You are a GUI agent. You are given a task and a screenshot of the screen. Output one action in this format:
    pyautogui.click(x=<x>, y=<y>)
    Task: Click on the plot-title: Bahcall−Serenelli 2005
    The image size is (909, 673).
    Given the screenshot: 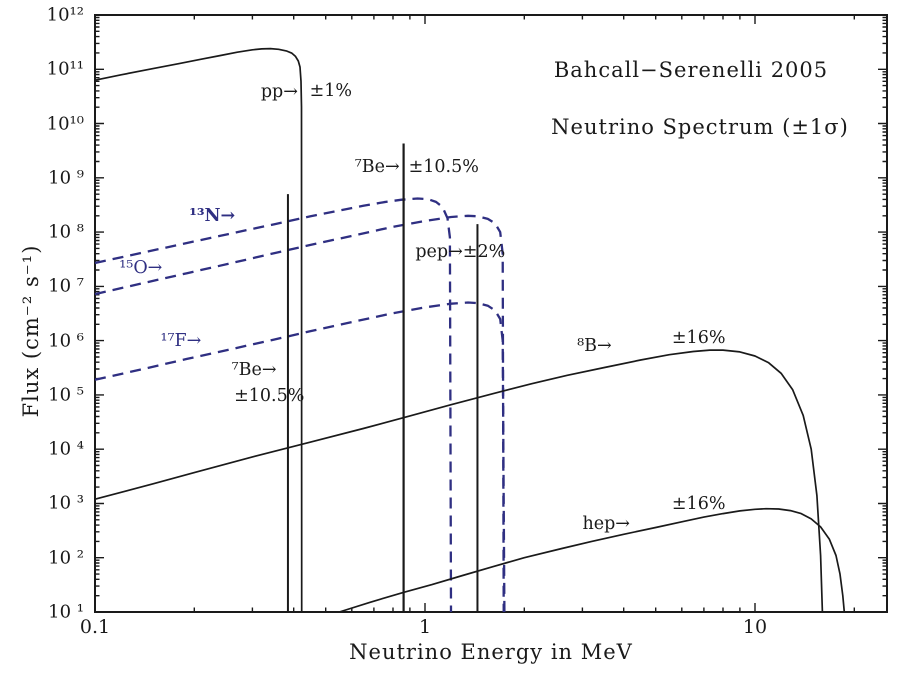 What is the action you would take?
    pyautogui.click(x=691, y=70)
    